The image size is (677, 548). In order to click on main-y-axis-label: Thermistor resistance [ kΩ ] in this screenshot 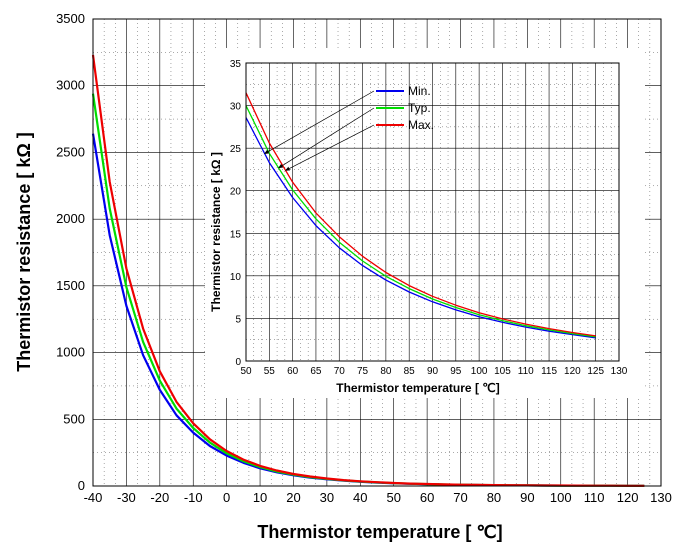, I will do `click(24, 252)`.